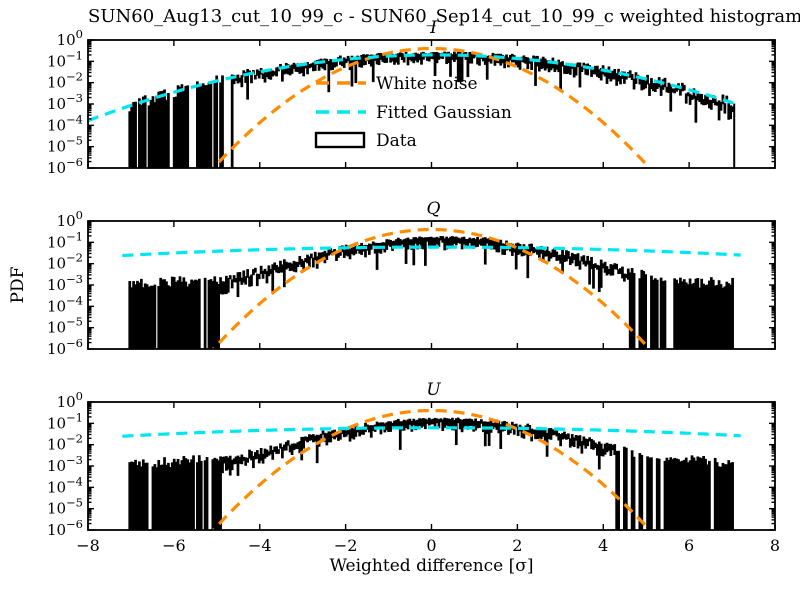 Image resolution: width=800 pixels, height=600 pixels. I want to click on y-tick-label: 10⁻¹, so click(65, 59).